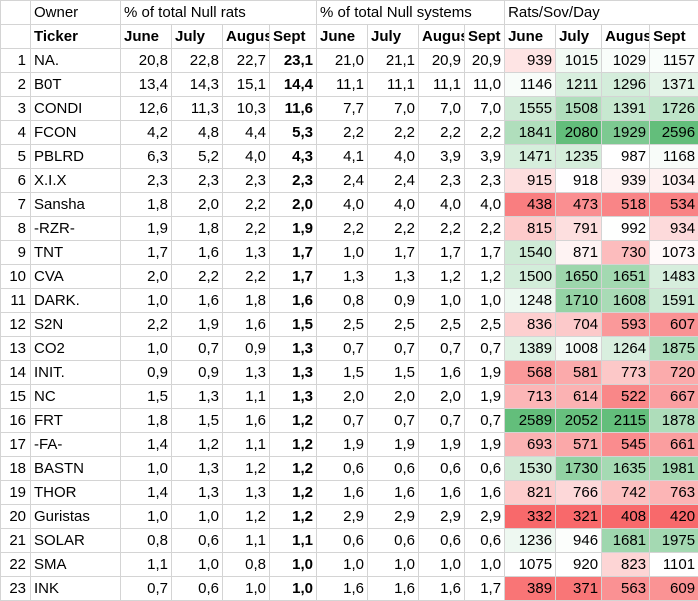  Describe the element at coordinates (76, 565) in the screenshot. I see `ticker-cell: SMA` at that location.